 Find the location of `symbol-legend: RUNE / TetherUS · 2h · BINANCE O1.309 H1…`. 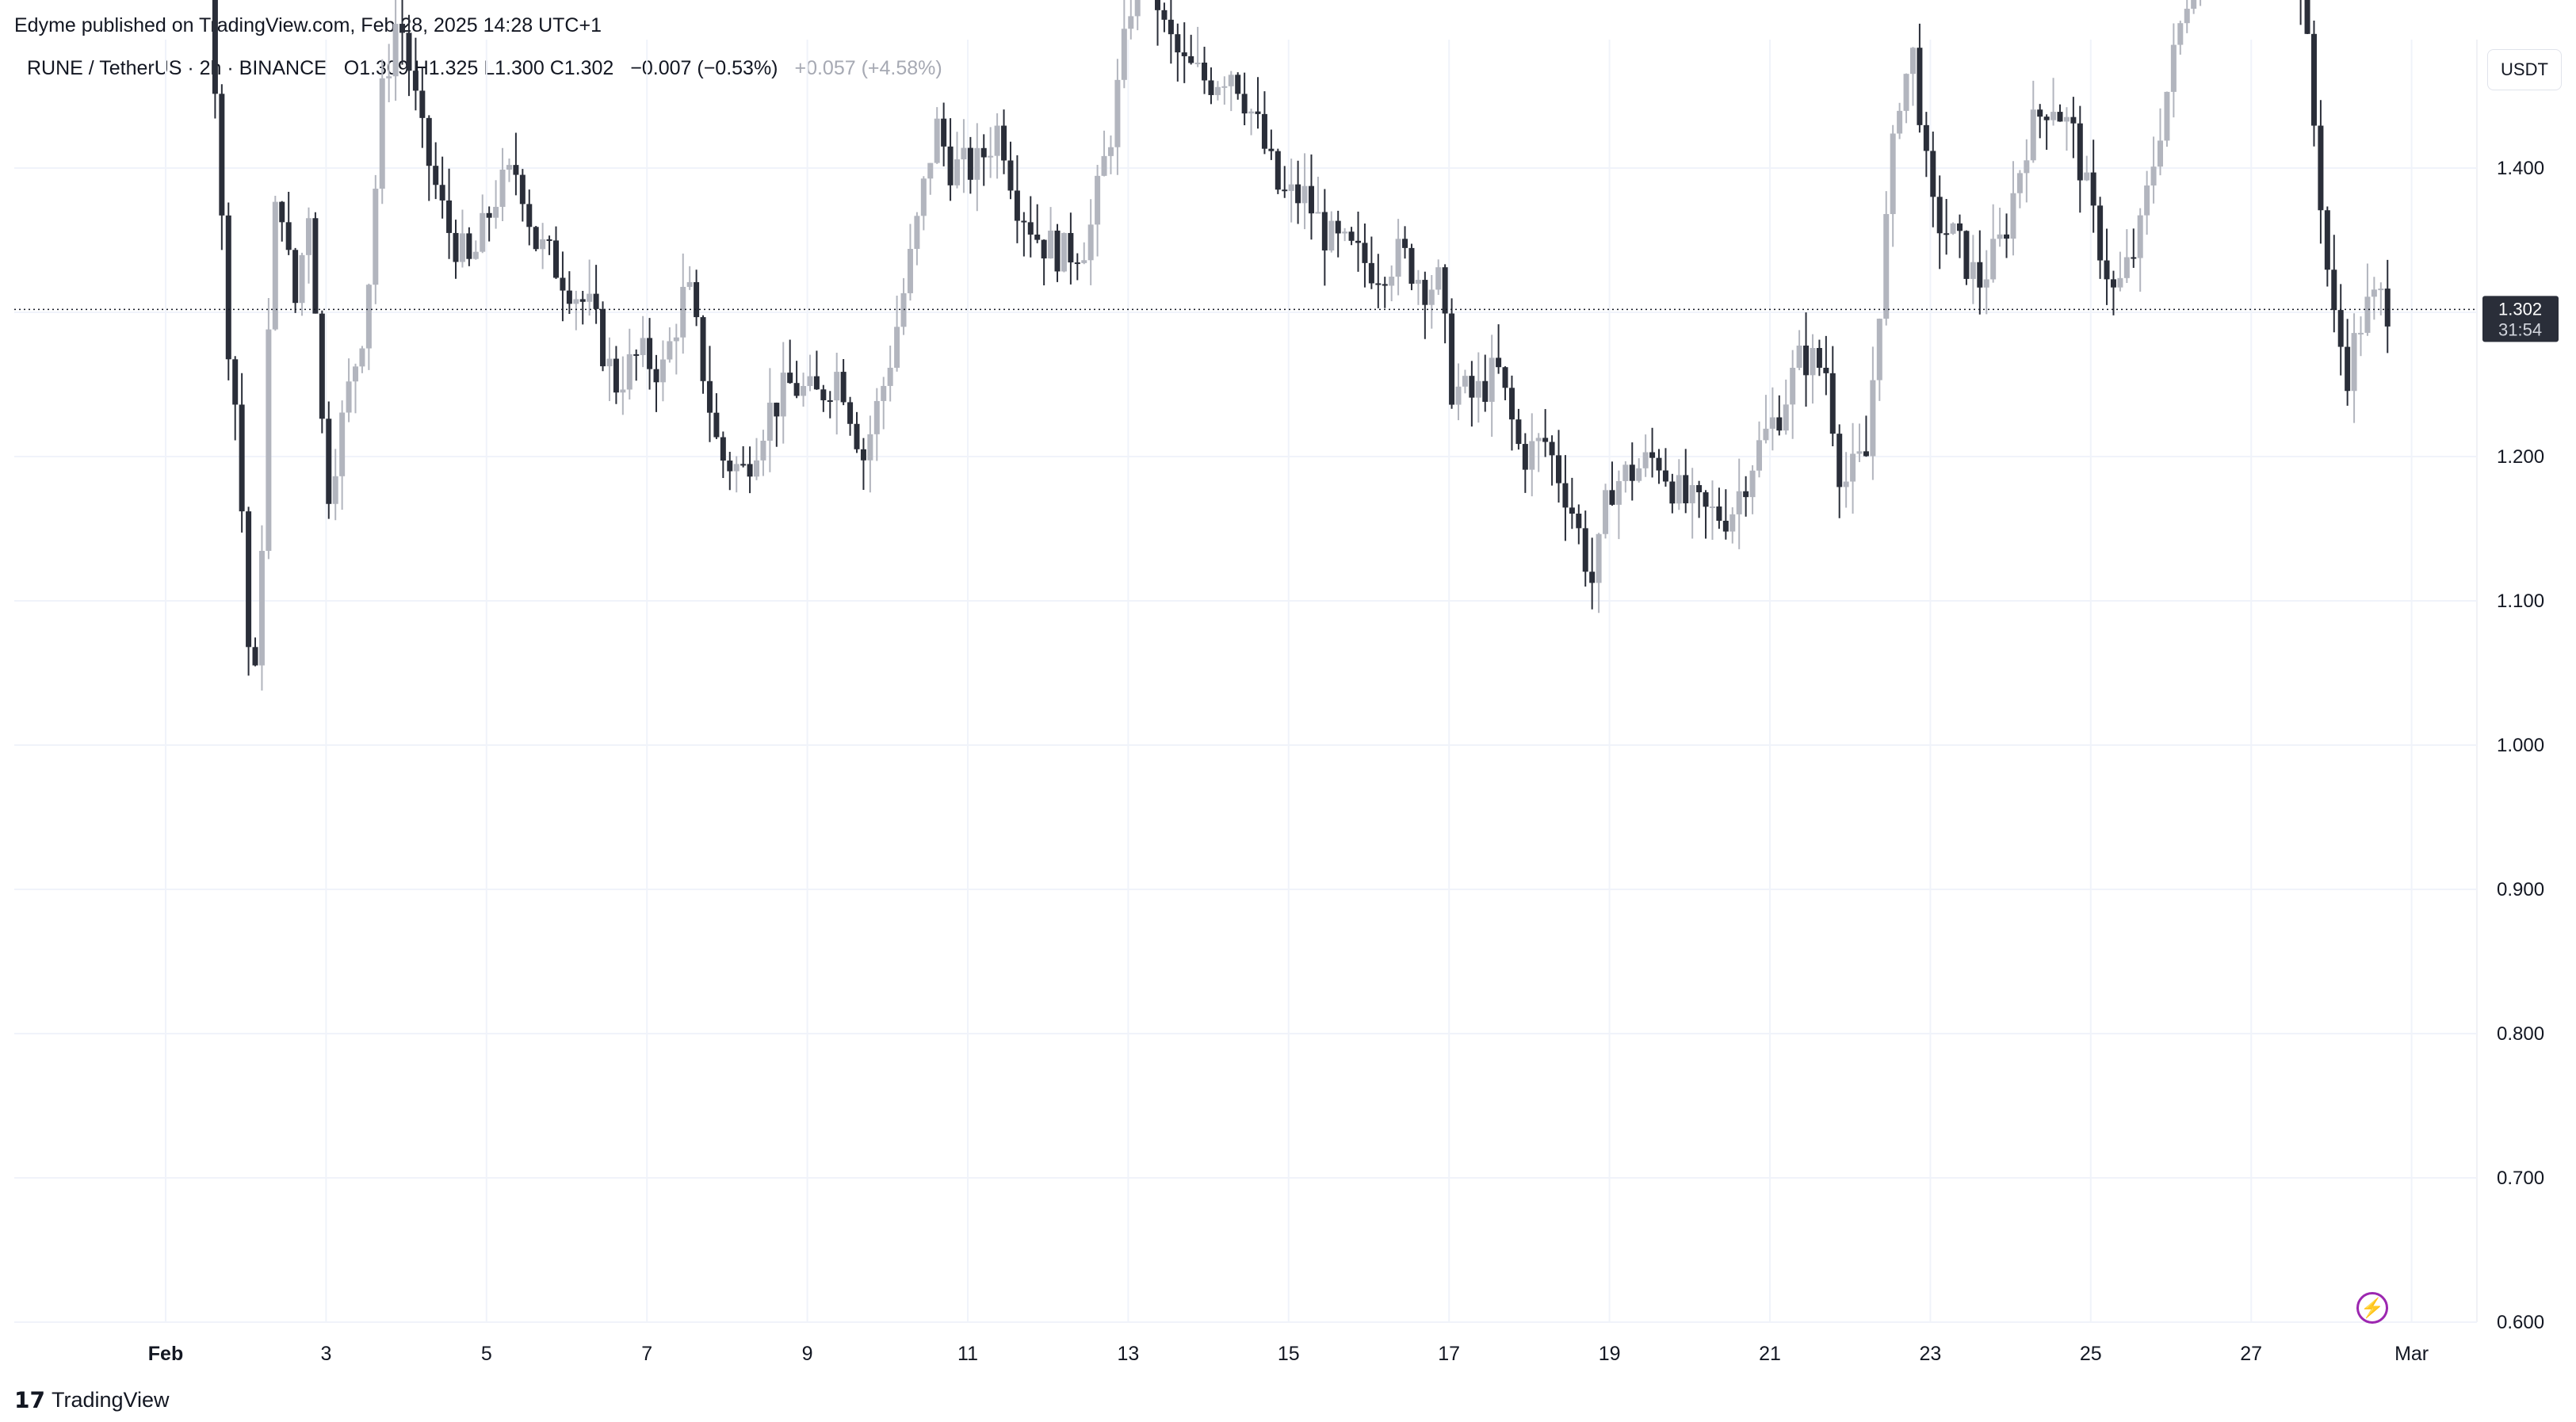

symbol-legend: RUNE / TetherUS · 2h · BINANCE O1.309 H1… is located at coordinates (484, 68).